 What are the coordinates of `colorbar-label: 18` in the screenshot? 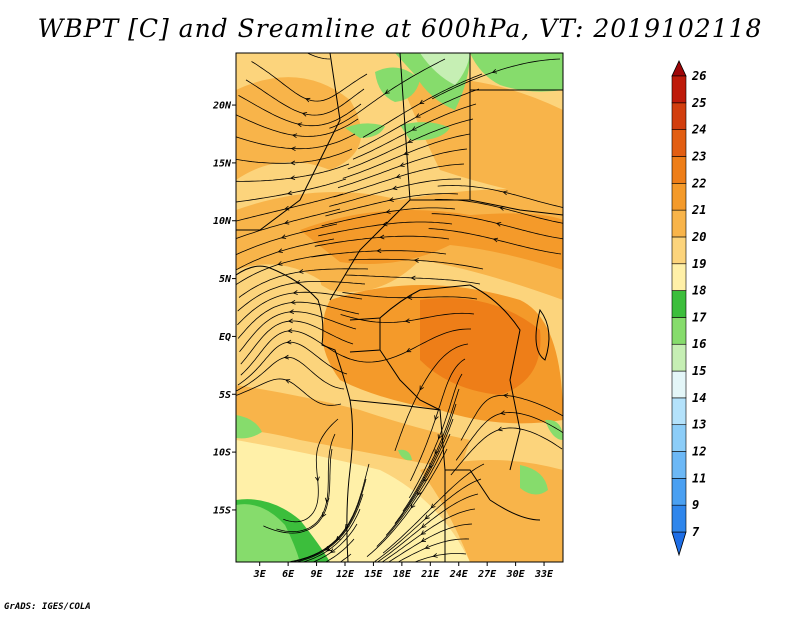 It's located at (699, 291).